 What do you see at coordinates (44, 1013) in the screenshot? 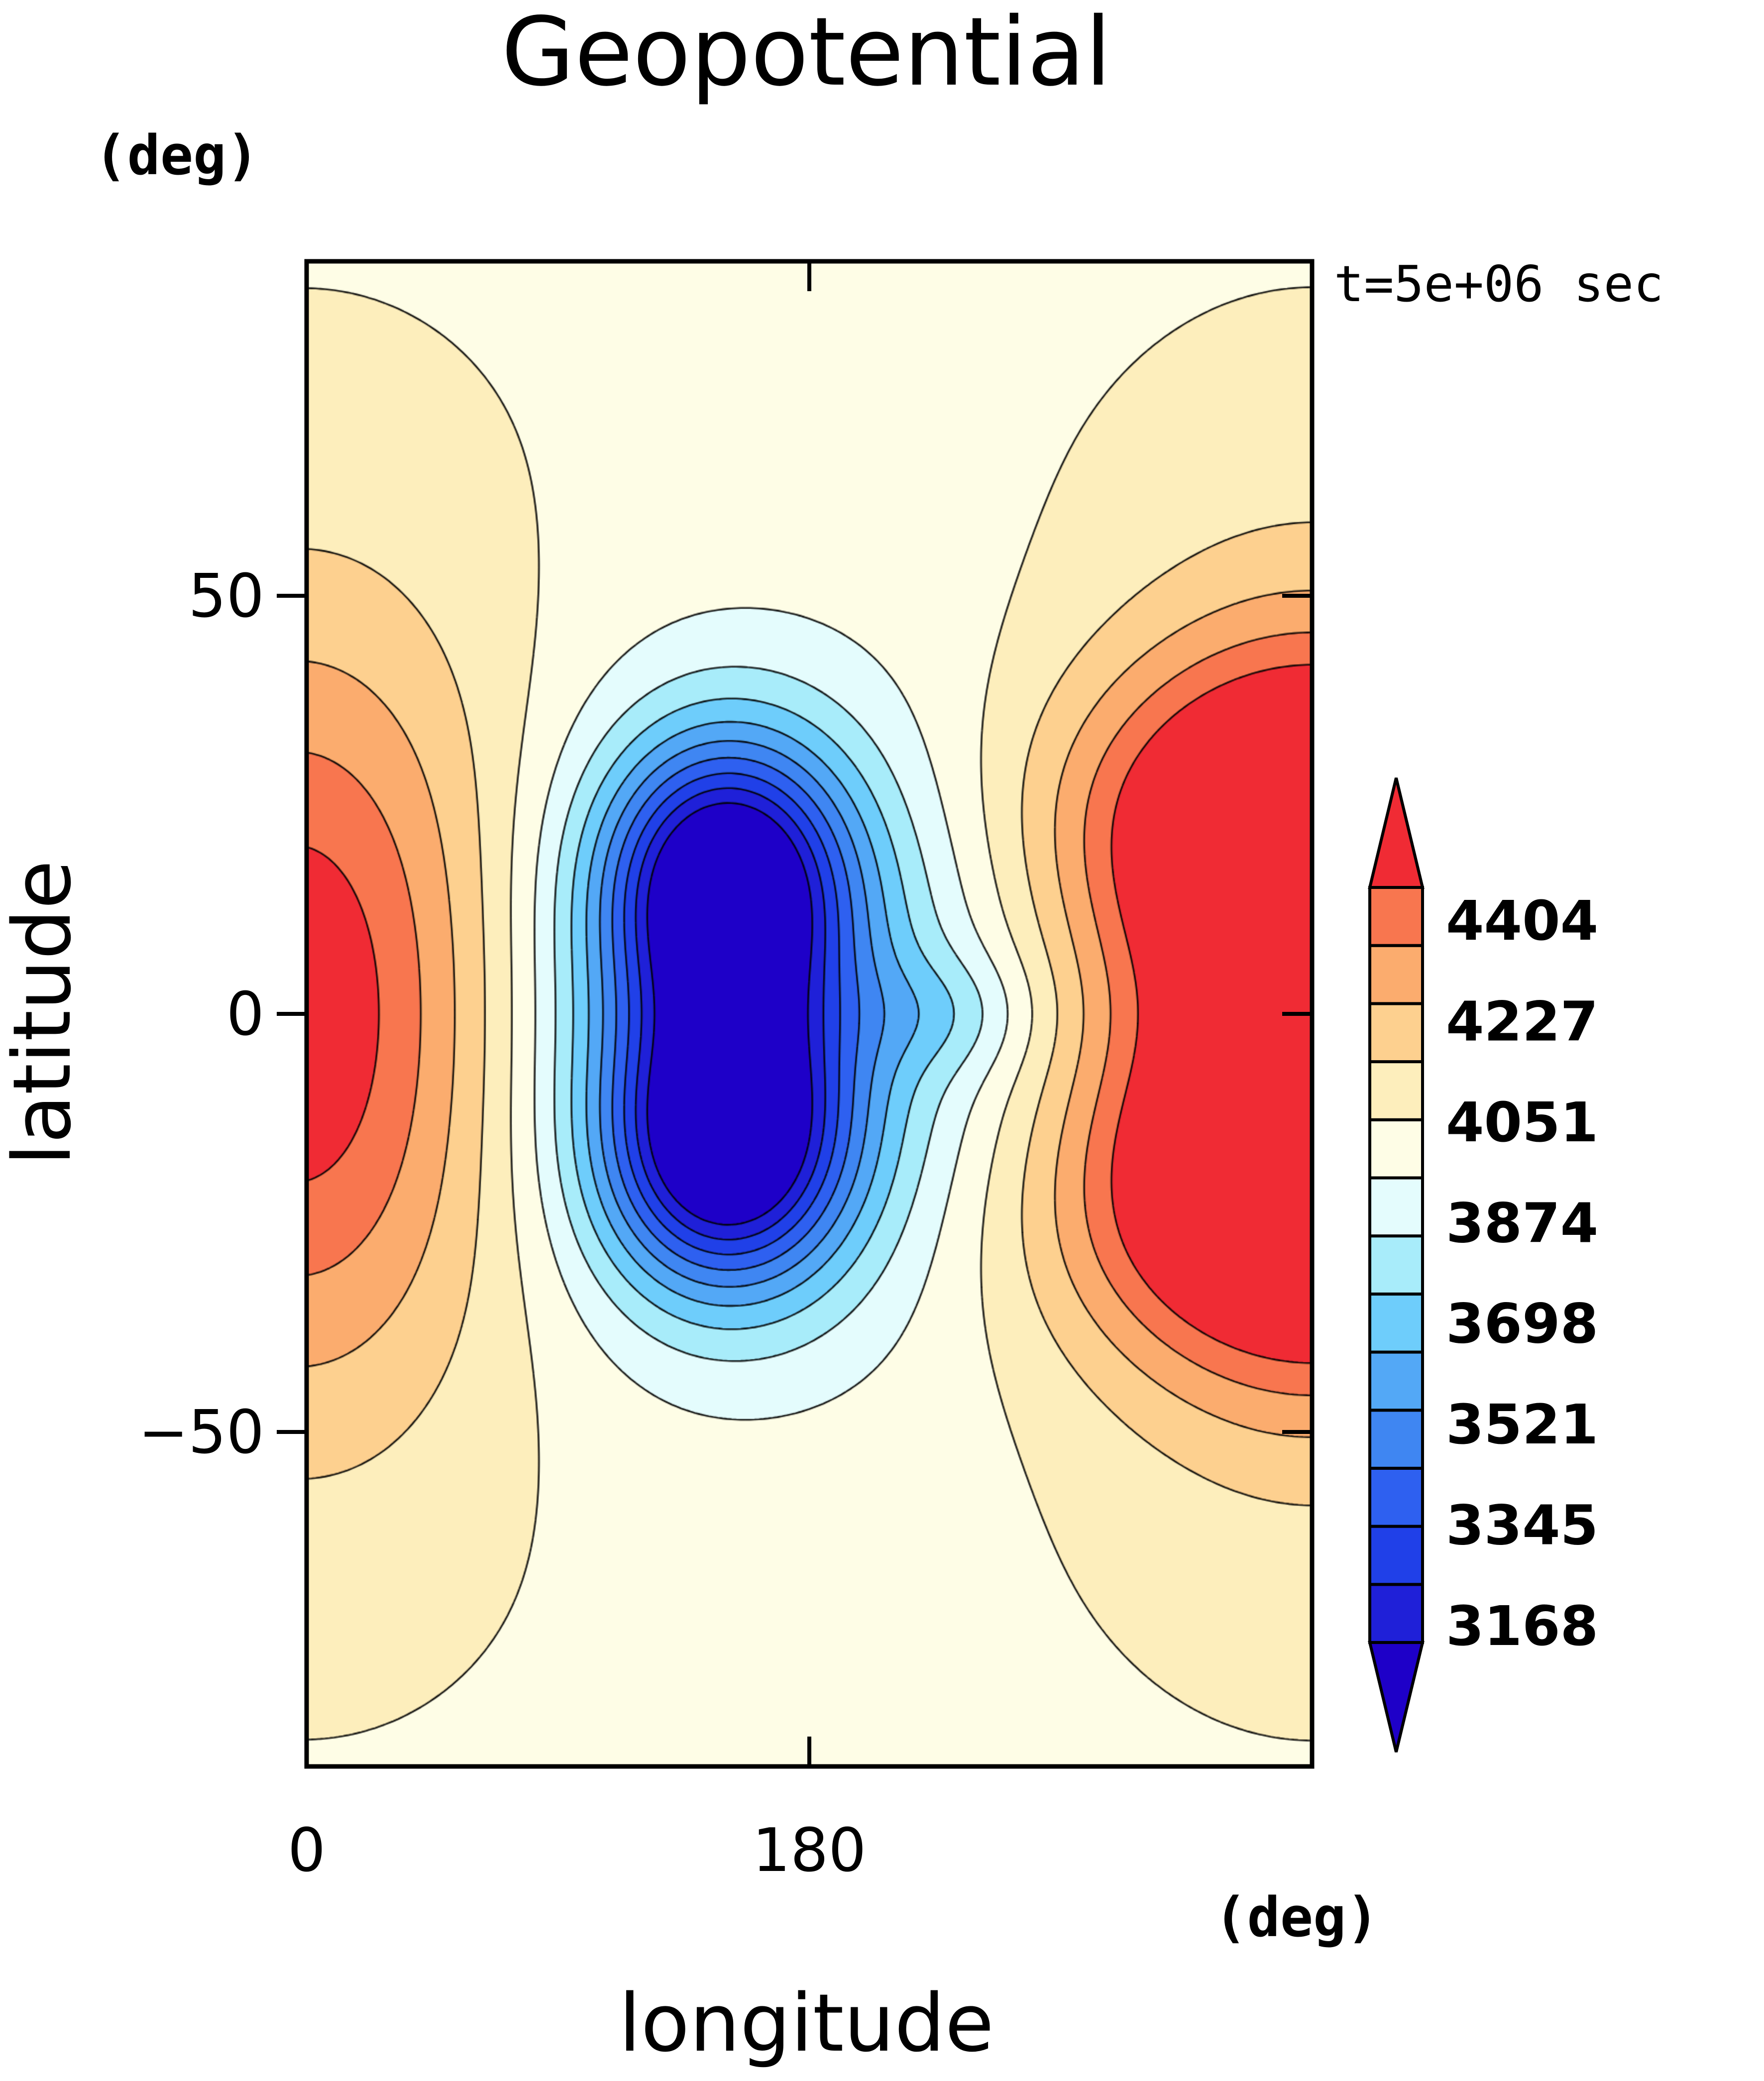
I see `y-axis-label: latitude` at bounding box center [44, 1013].